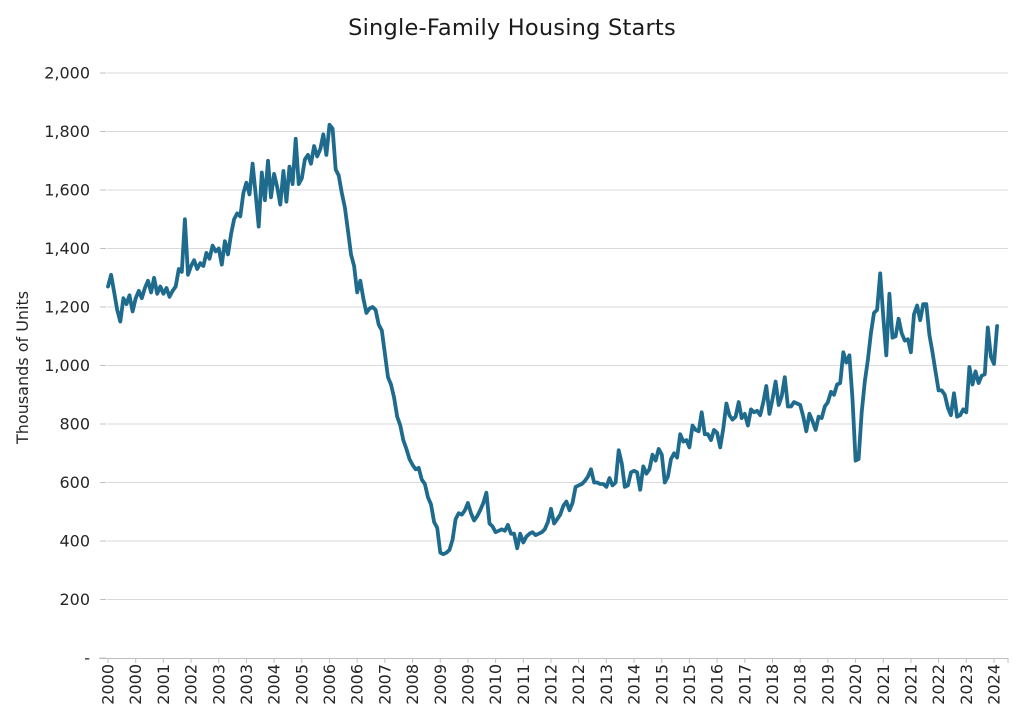 This screenshot has width=1024, height=722. What do you see at coordinates (67, 248) in the screenshot?
I see `y-tick-label: 1,400` at bounding box center [67, 248].